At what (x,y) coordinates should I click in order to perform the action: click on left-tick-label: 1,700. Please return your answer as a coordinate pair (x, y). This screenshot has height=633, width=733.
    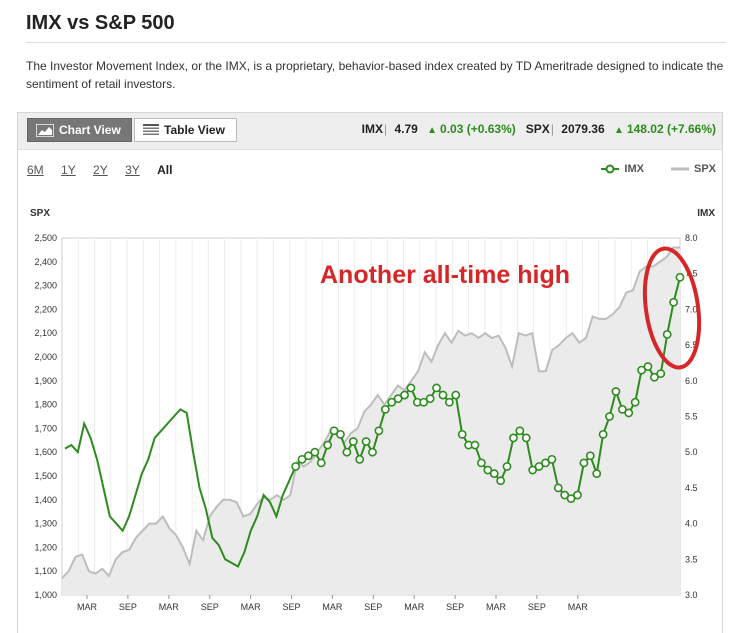
    Looking at the image, I should click on (45, 428).